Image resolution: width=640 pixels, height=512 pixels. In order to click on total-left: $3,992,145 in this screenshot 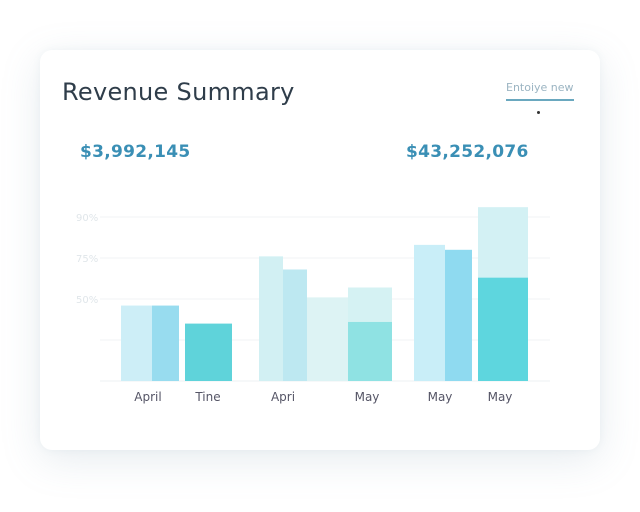, I will do `click(135, 152)`.